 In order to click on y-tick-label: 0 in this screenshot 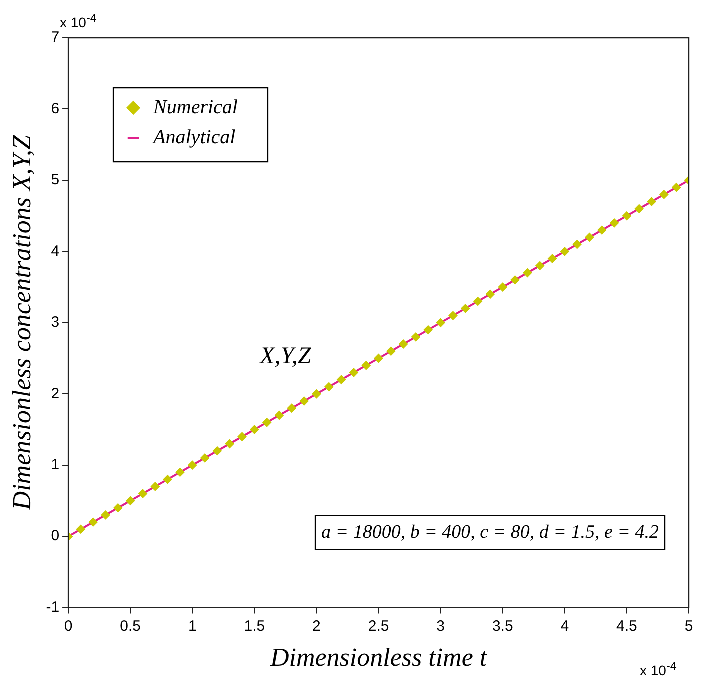, I will do `click(55, 536)`.